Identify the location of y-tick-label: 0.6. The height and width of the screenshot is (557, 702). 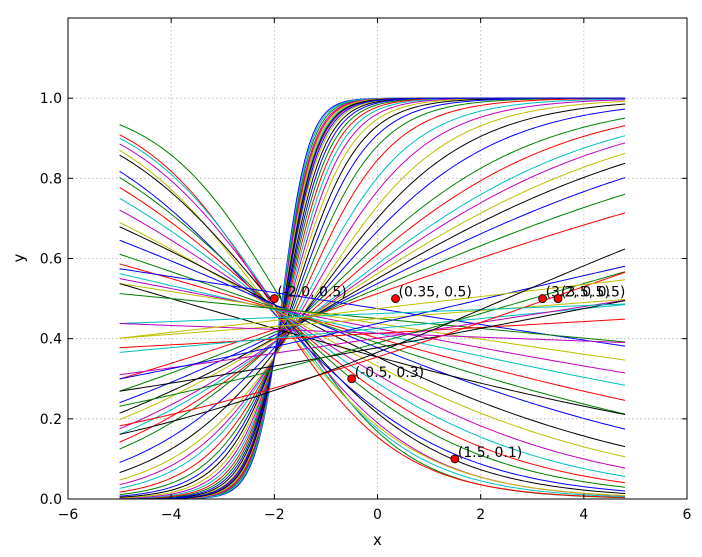
(51, 260).